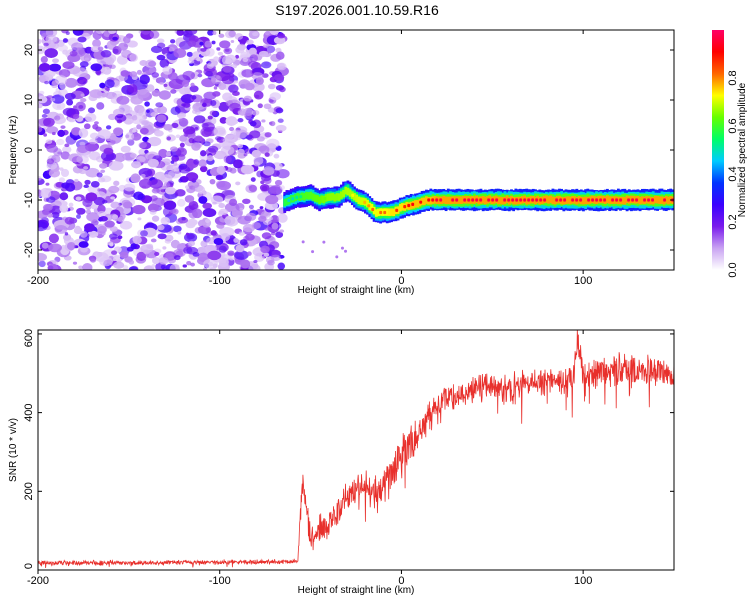 The height and width of the screenshot is (600, 750). I want to click on colorbar-tick-label: 0.2, so click(733, 221).